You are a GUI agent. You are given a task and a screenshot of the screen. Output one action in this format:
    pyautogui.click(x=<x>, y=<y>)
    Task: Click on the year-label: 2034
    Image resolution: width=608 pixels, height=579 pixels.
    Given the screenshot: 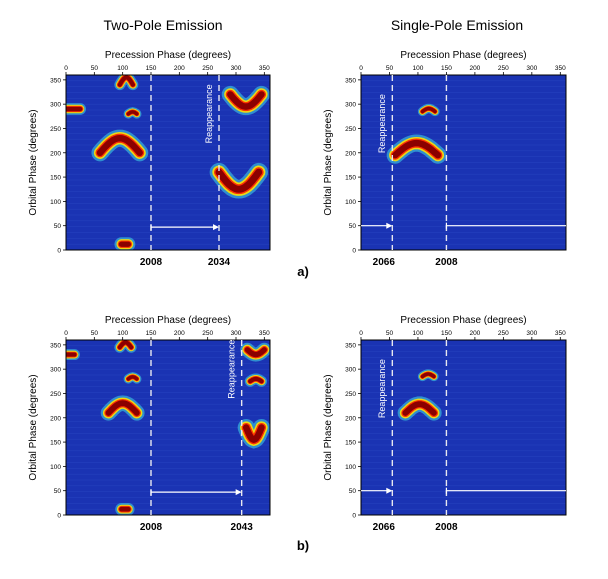 What is the action you would take?
    pyautogui.click(x=219, y=262)
    